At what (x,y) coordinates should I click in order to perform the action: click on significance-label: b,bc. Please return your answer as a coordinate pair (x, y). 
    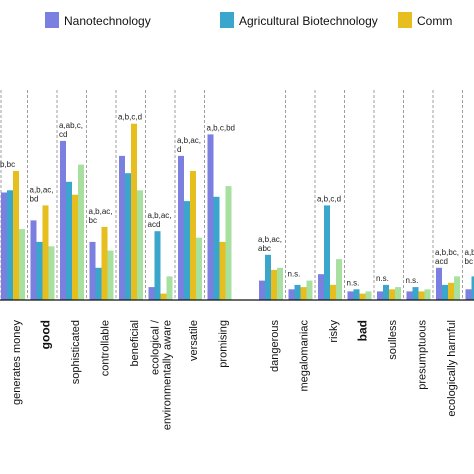
    Looking at the image, I should click on (7, 164).